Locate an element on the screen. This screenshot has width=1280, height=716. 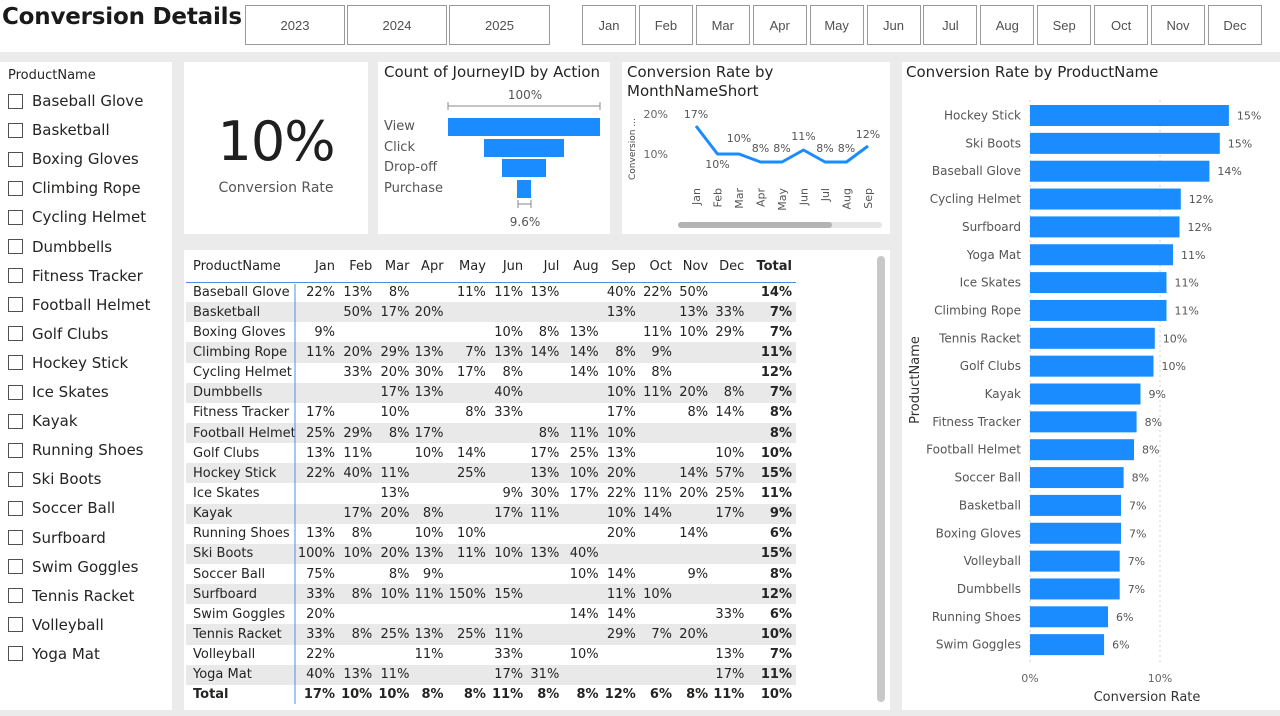
column-header-aug: Aug is located at coordinates (586, 267).